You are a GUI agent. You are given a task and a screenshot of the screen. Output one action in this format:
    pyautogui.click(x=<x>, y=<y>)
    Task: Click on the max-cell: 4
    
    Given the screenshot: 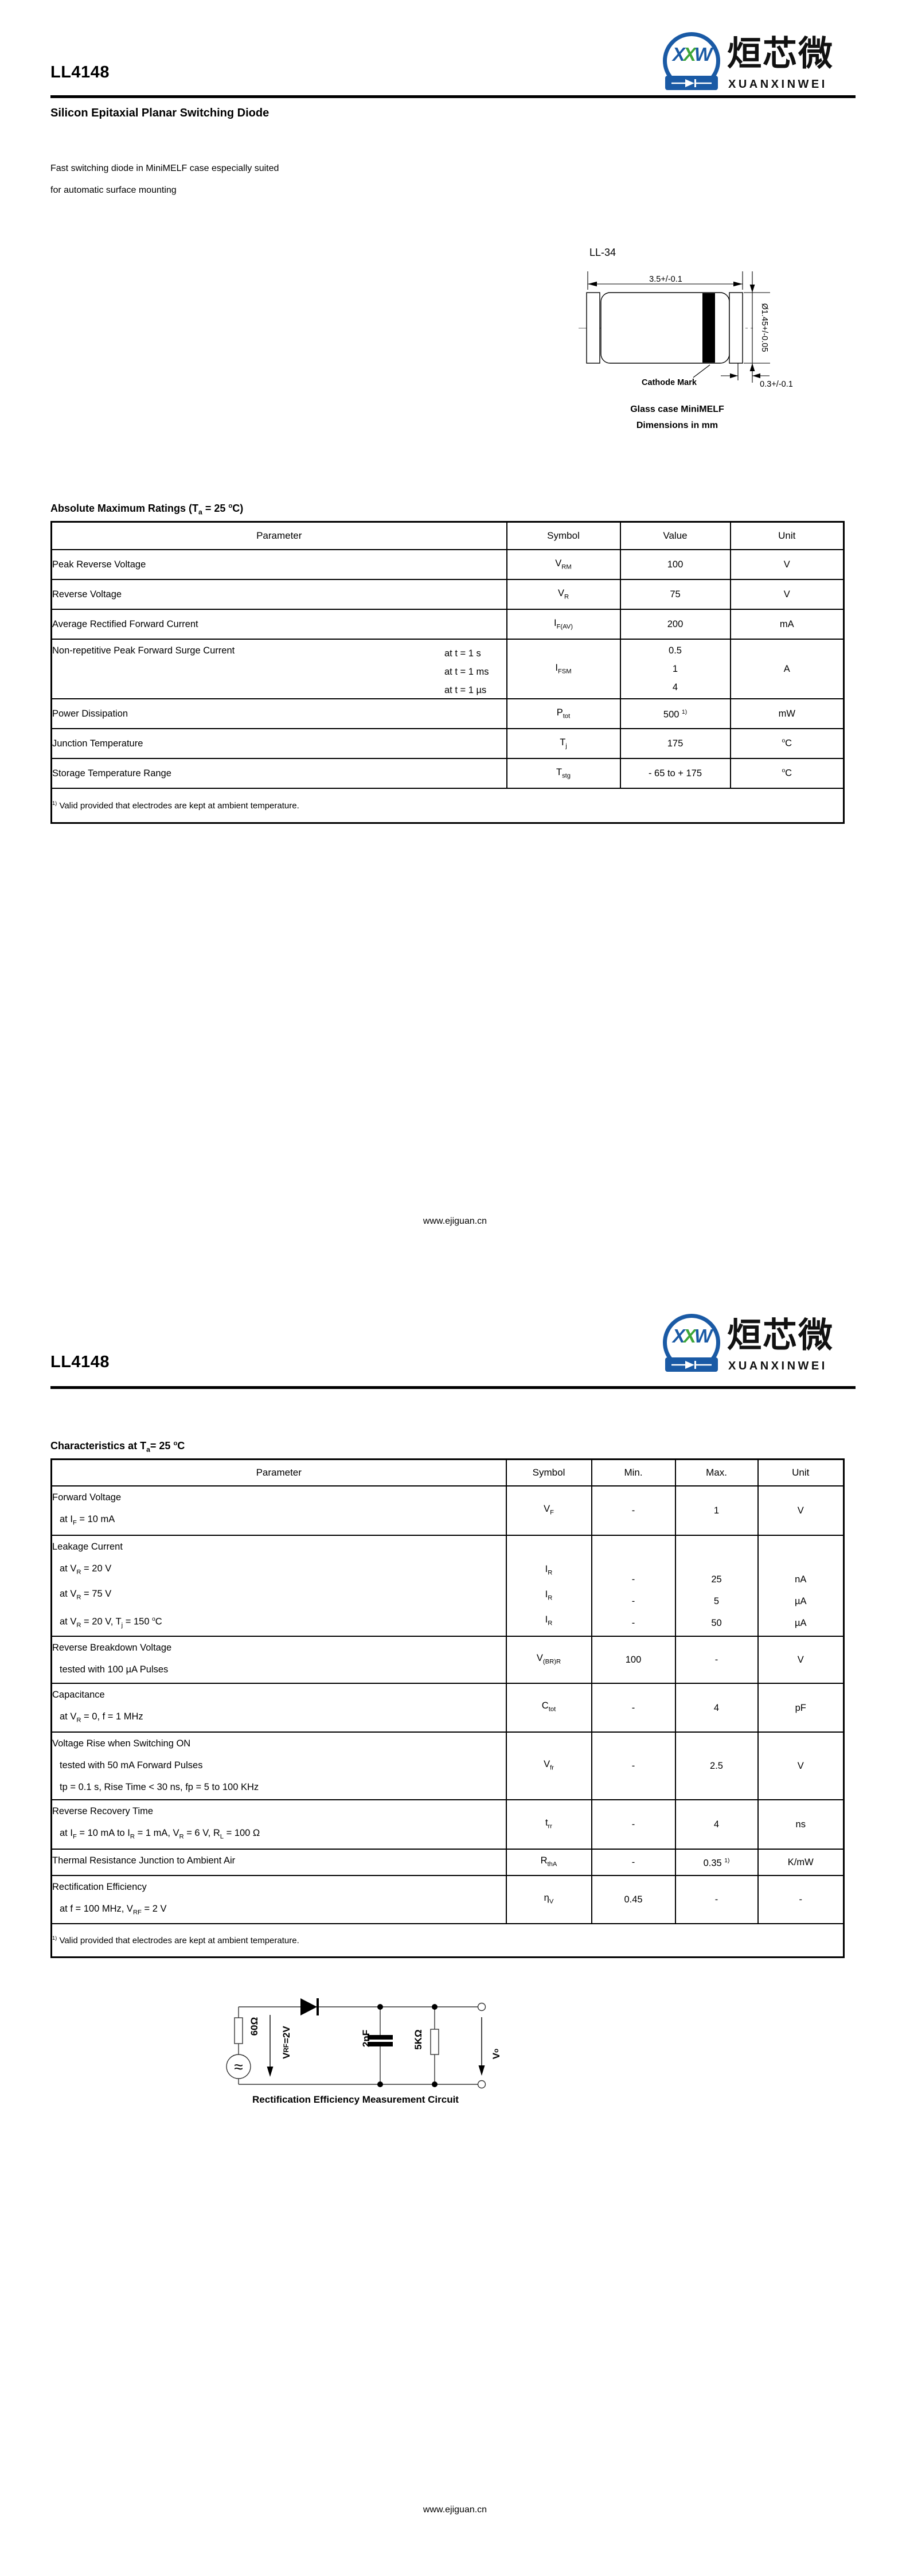 What is the action you would take?
    pyautogui.click(x=716, y=1708)
    